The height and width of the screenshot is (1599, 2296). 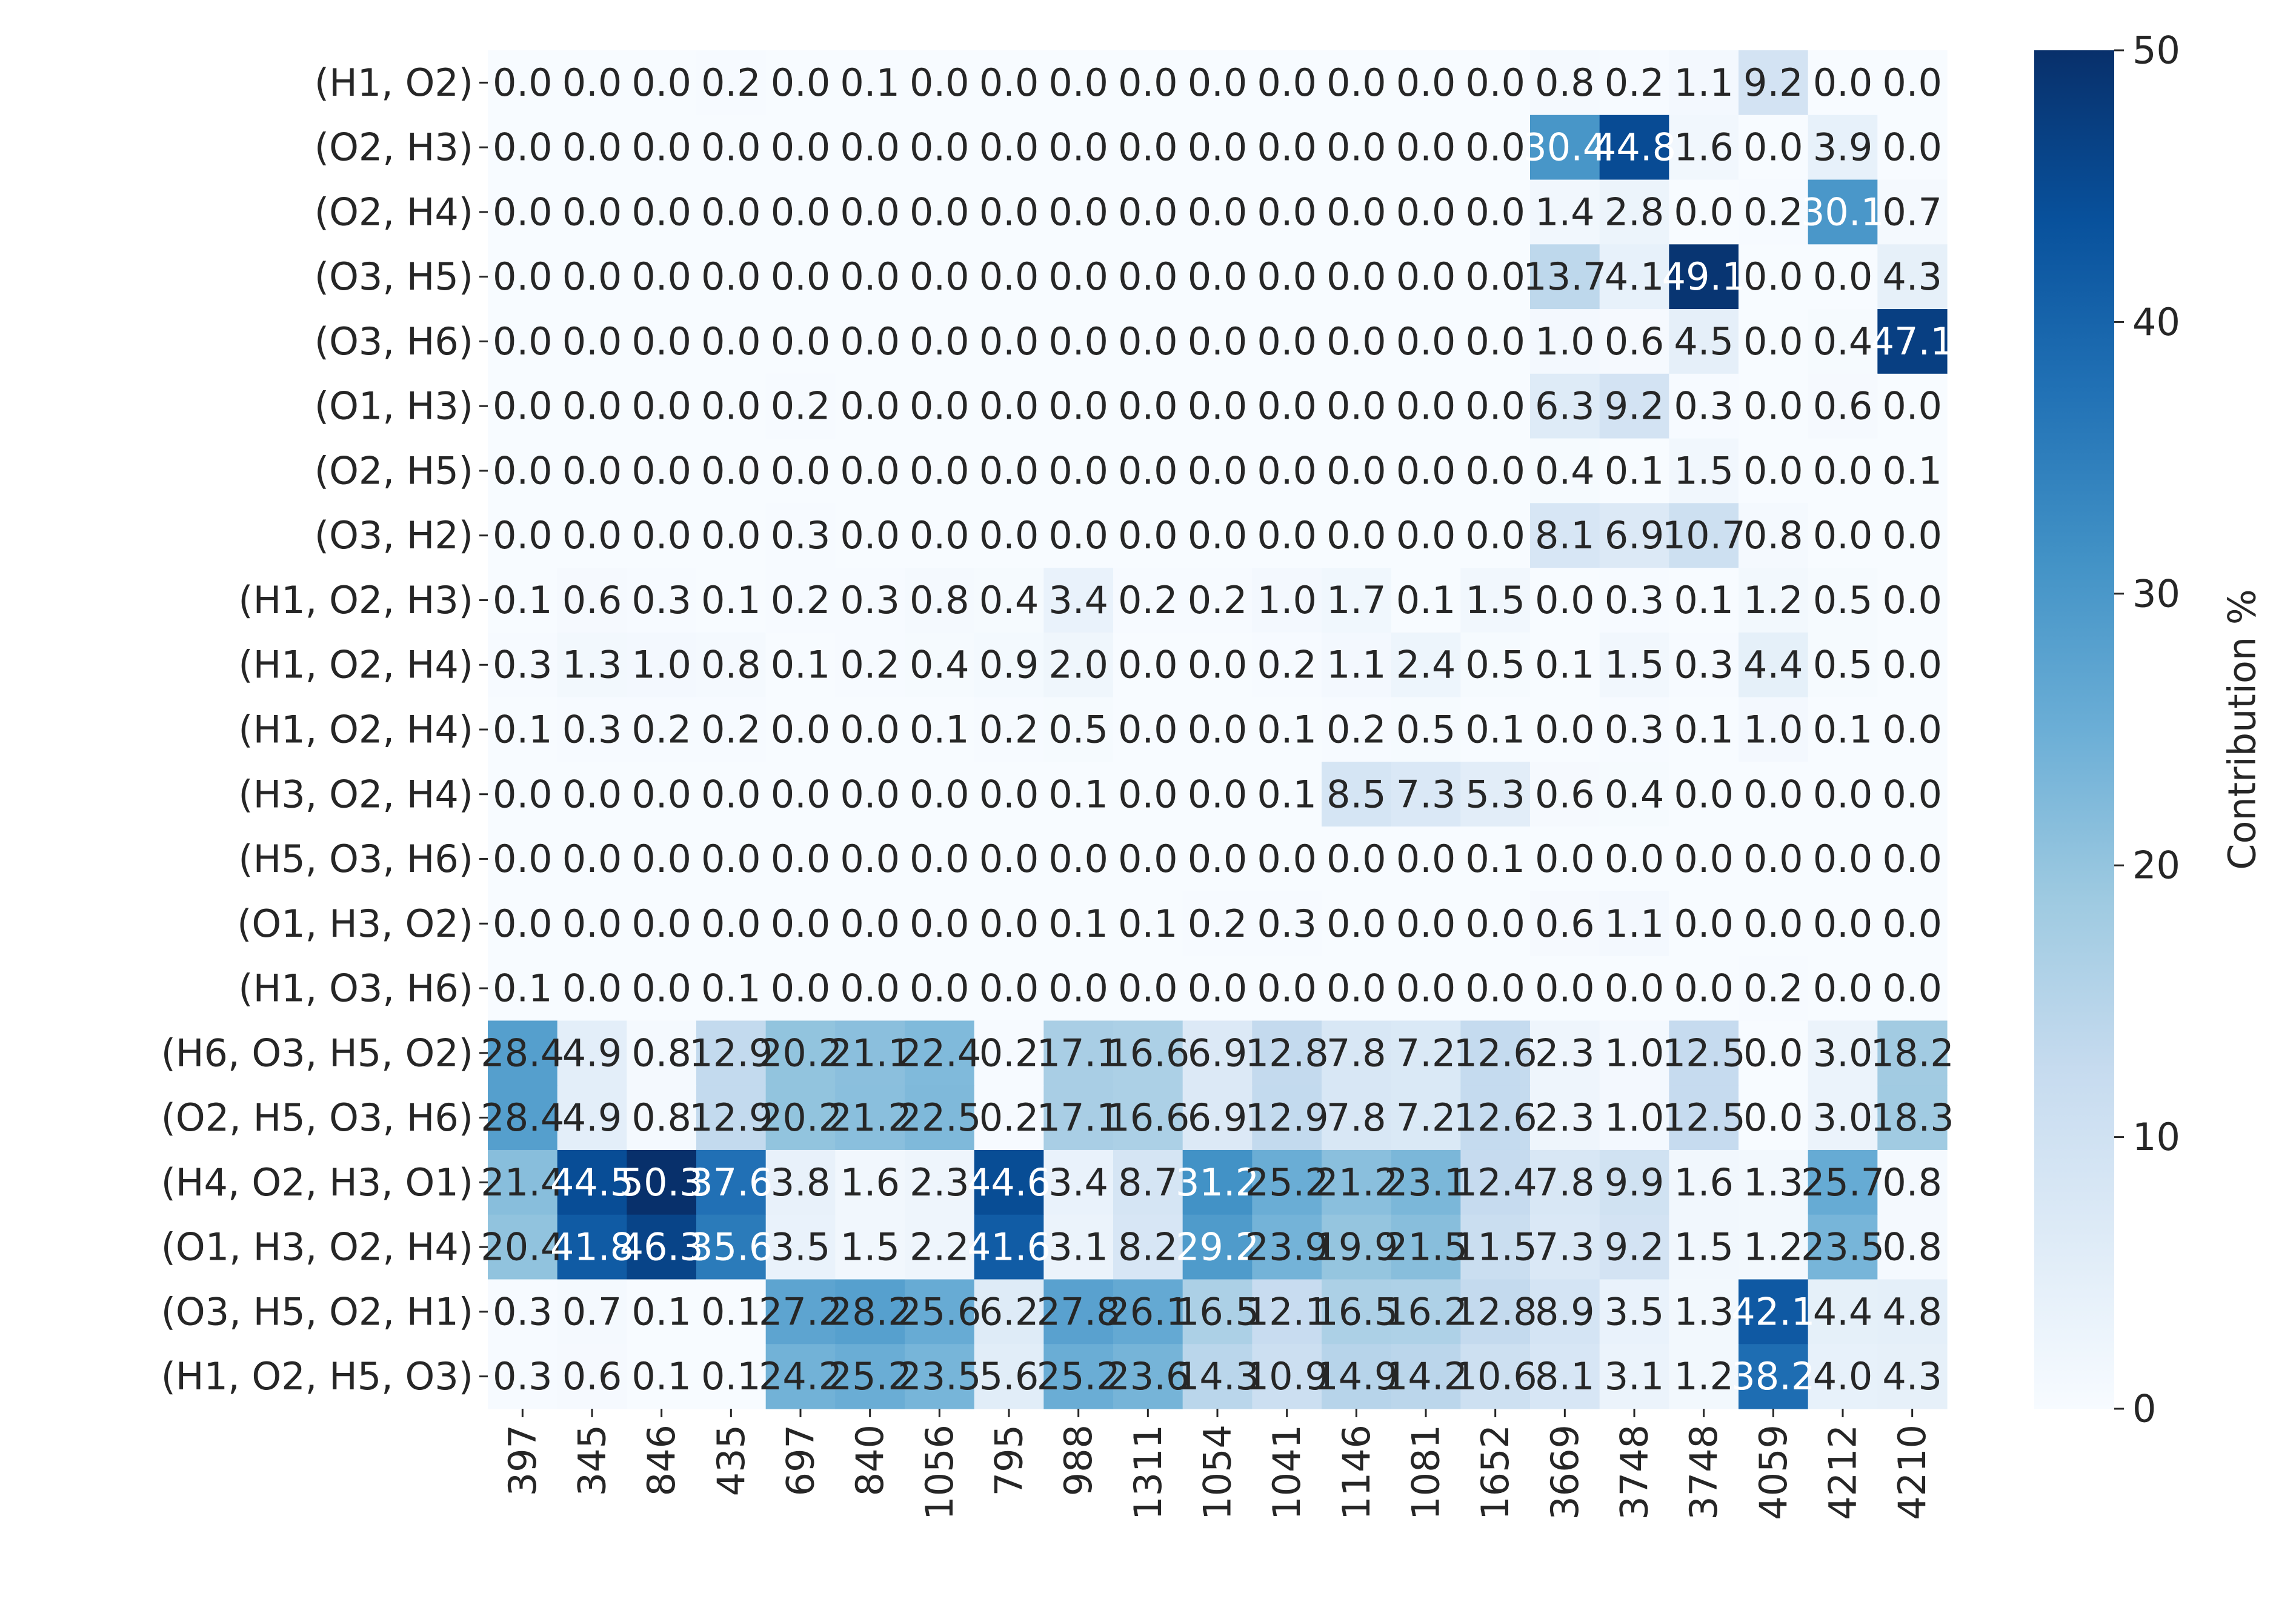 I want to click on x-tick-label: 1311, so click(x=1148, y=1472).